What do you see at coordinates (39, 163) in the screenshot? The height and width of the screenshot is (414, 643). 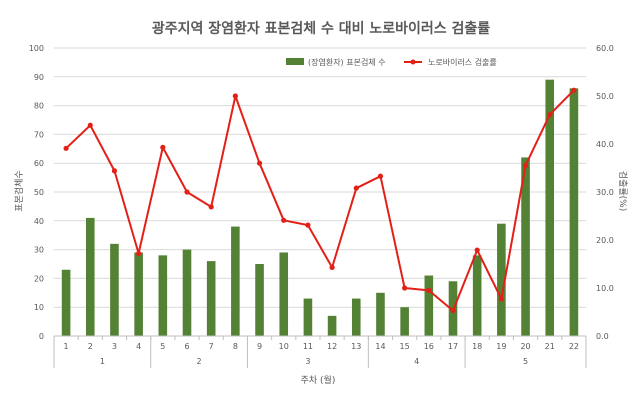 I see `y-left-tick-label: 60` at bounding box center [39, 163].